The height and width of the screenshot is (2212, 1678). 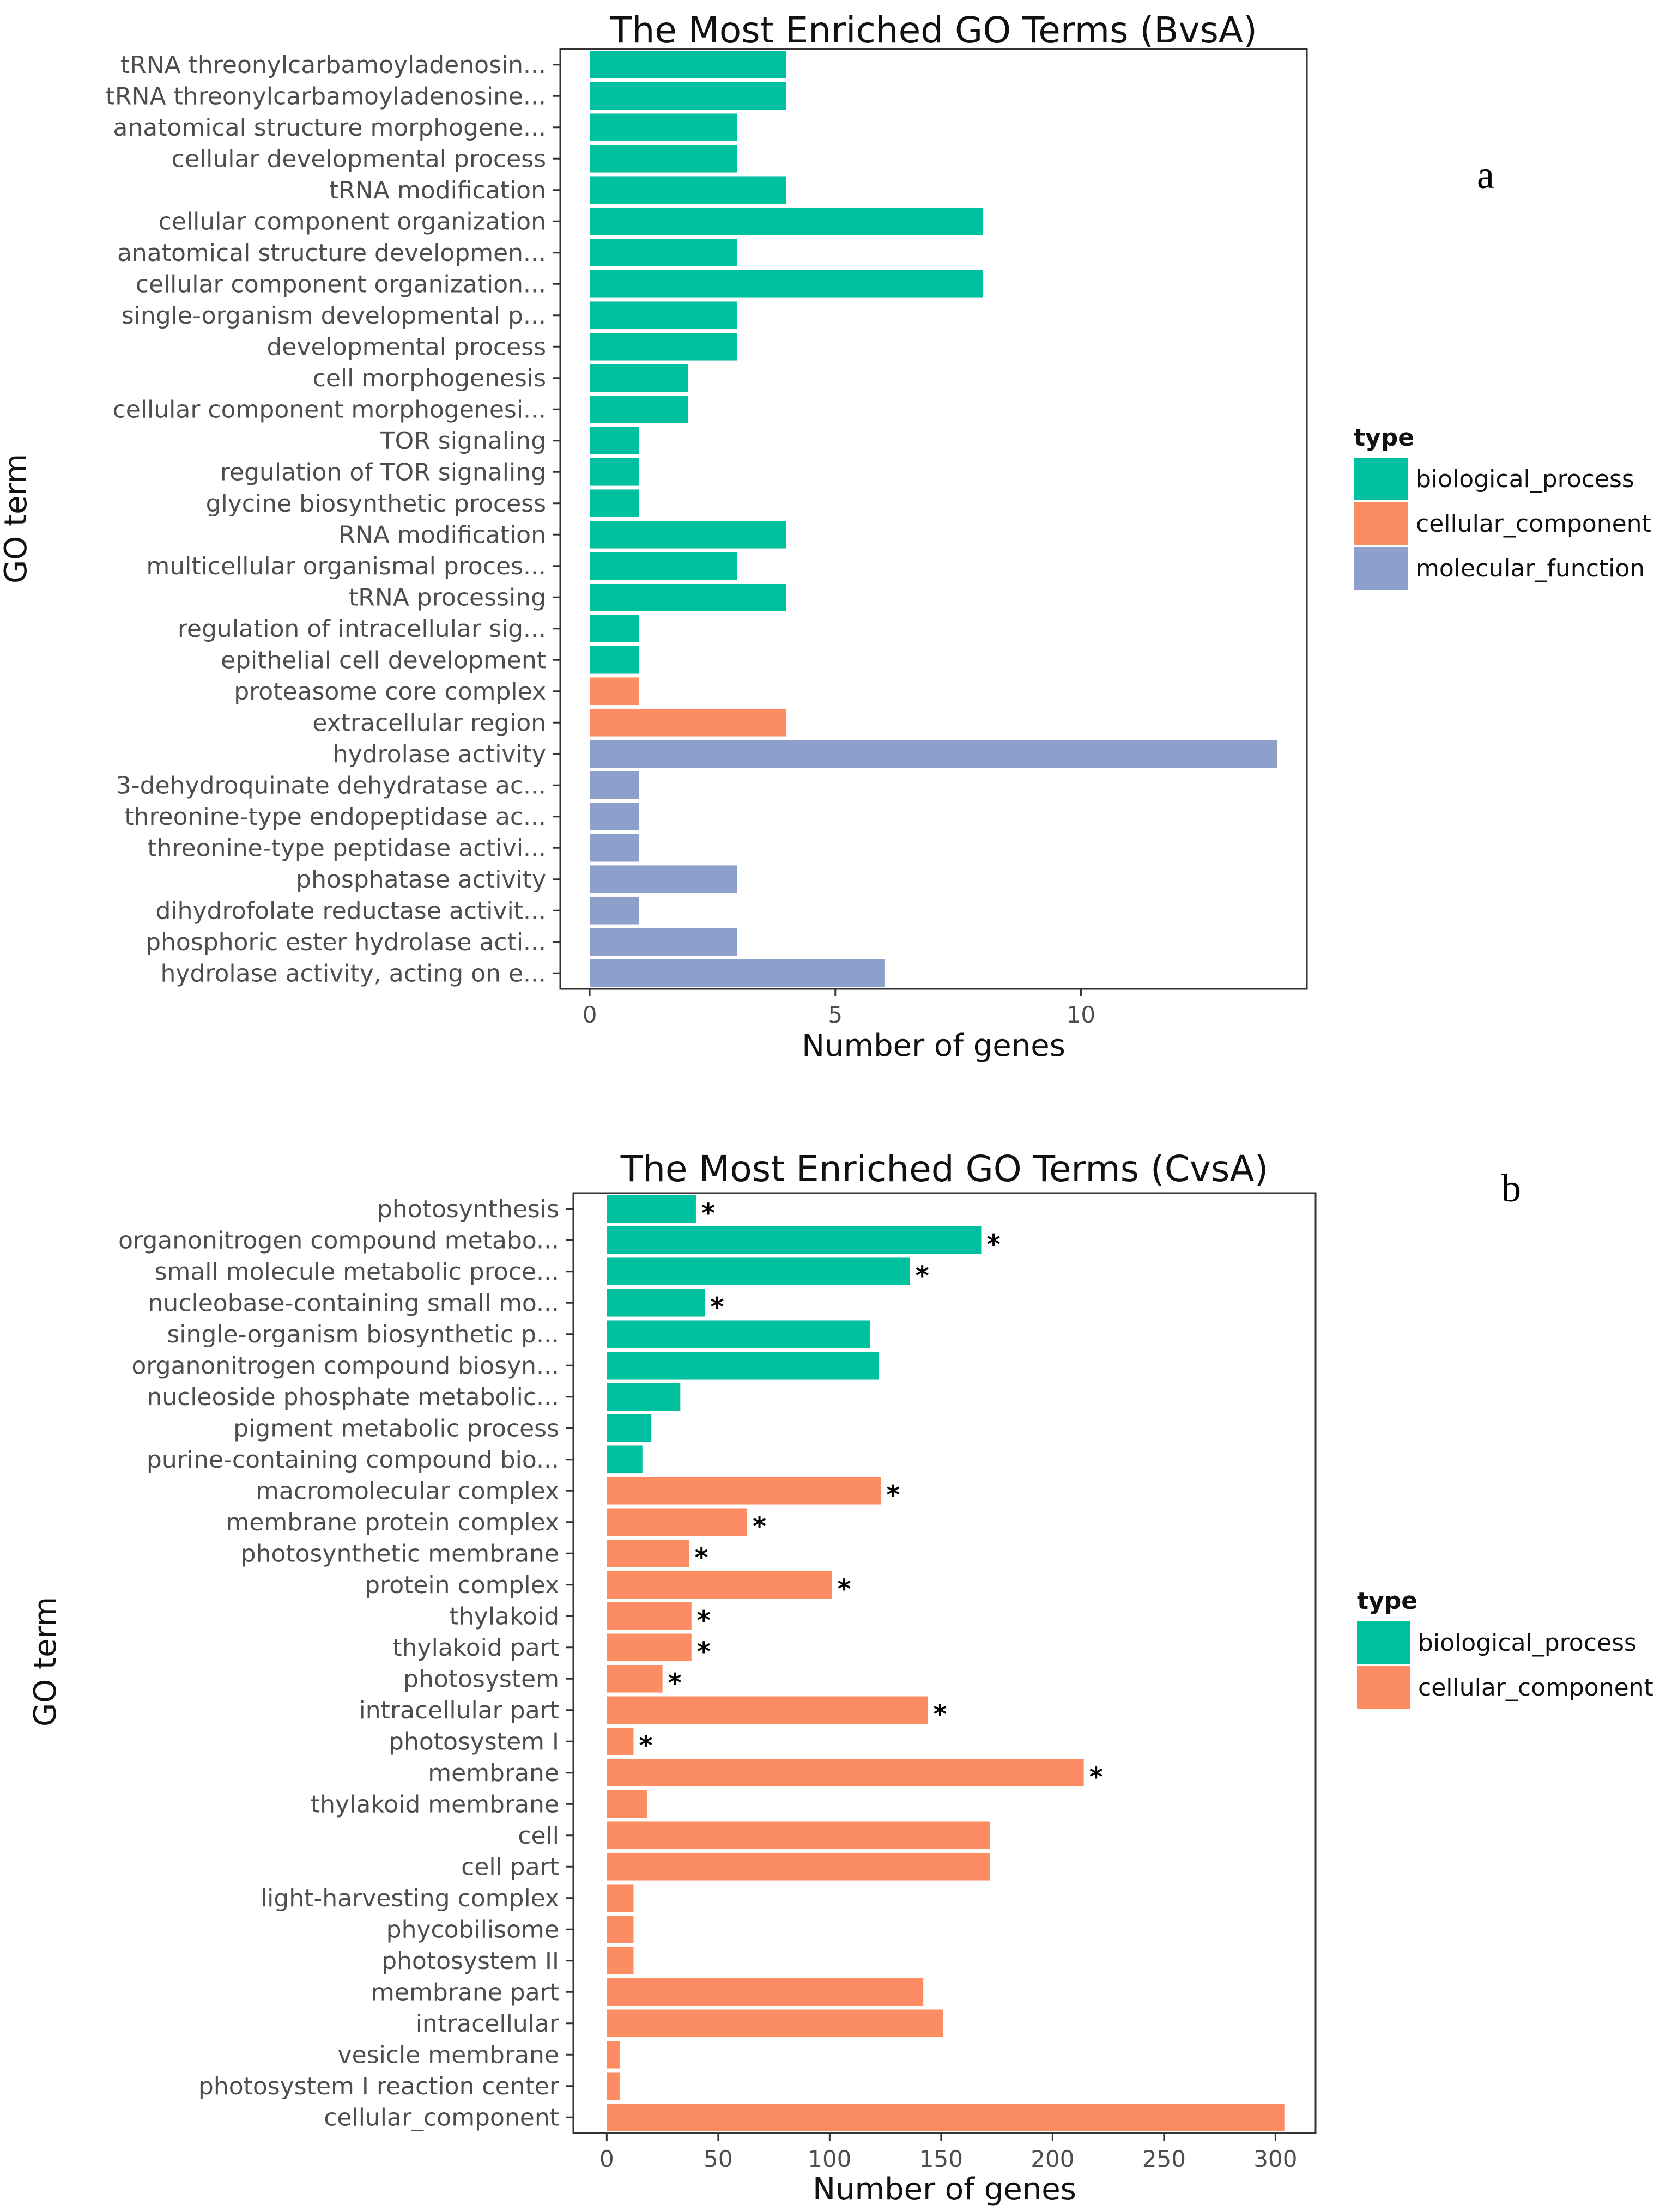 I want to click on category-label: vesicle membrane, so click(x=449, y=2055).